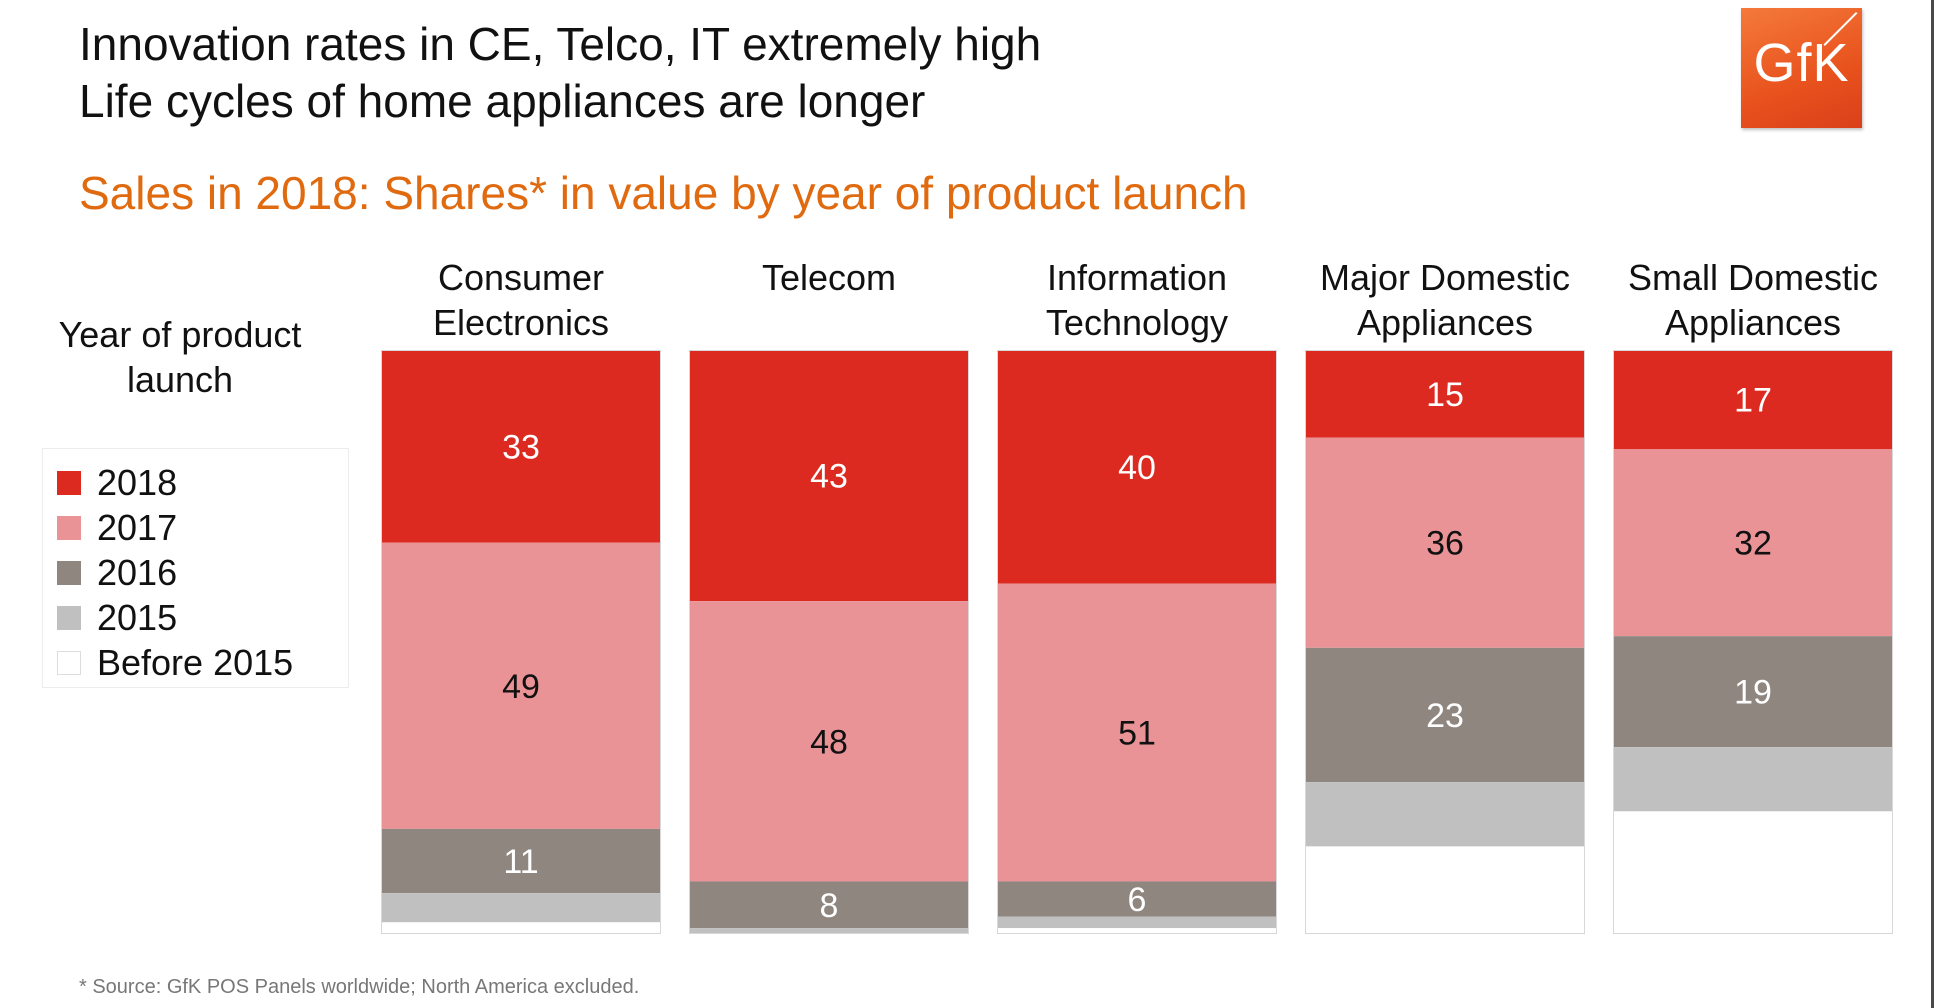  Describe the element at coordinates (521, 277) in the screenshot. I see `category-label-line: Consumer` at that location.